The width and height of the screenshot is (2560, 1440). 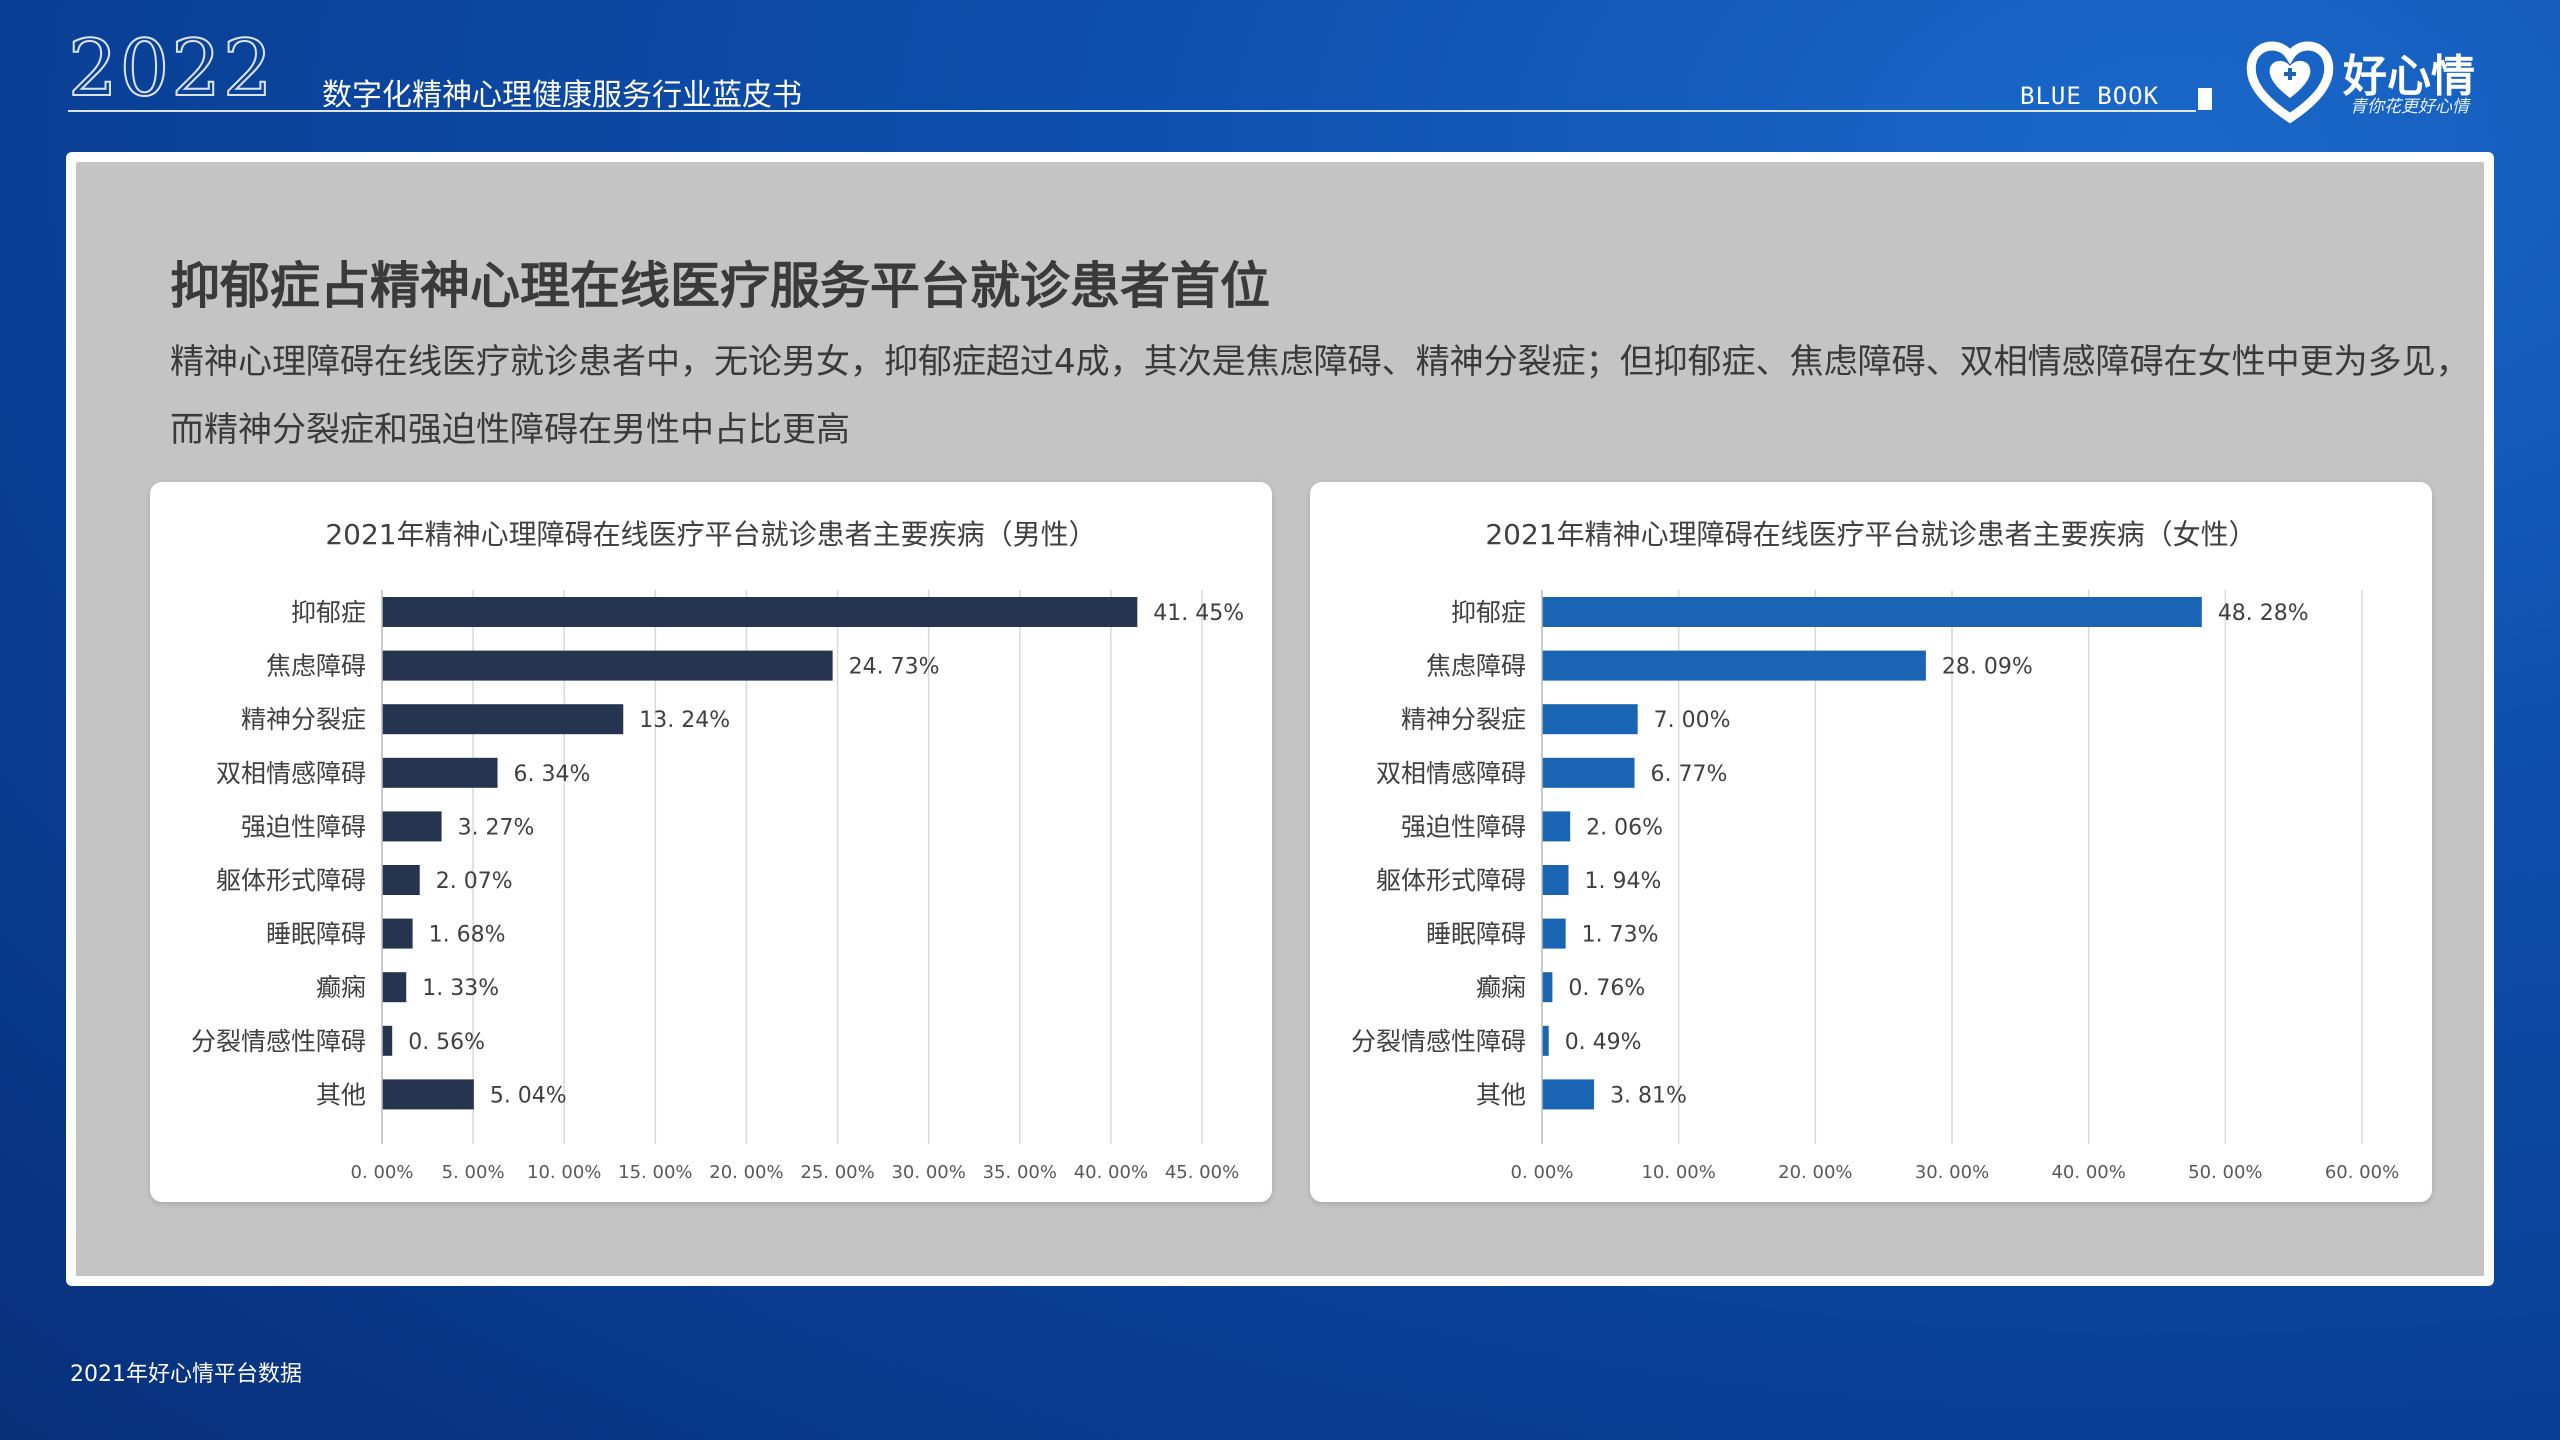 What do you see at coordinates (1606, 988) in the screenshot?
I see `female-value-label: 0. 76%` at bounding box center [1606, 988].